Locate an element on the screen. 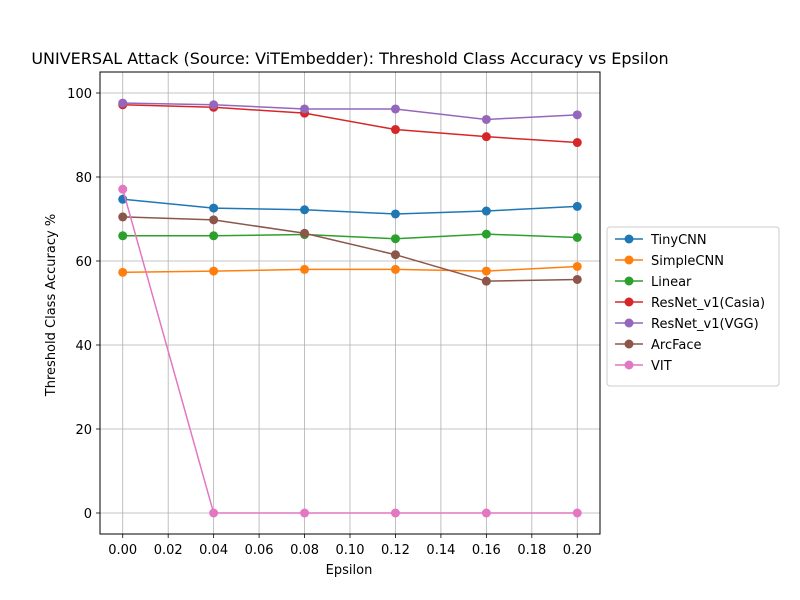 Image resolution: width=800 pixels, height=600 pixels. legend-item: ArcFace is located at coordinates (658, 345).